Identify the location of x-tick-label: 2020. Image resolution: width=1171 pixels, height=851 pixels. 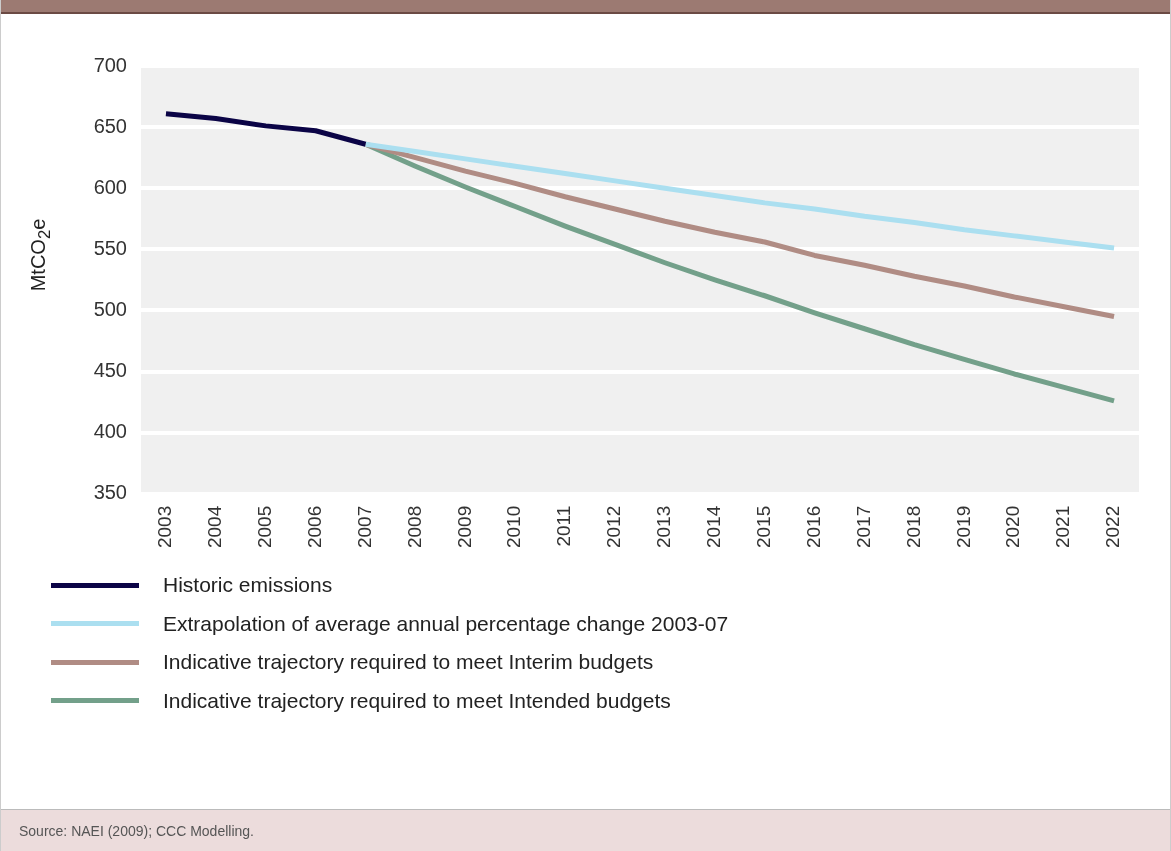
(1013, 527).